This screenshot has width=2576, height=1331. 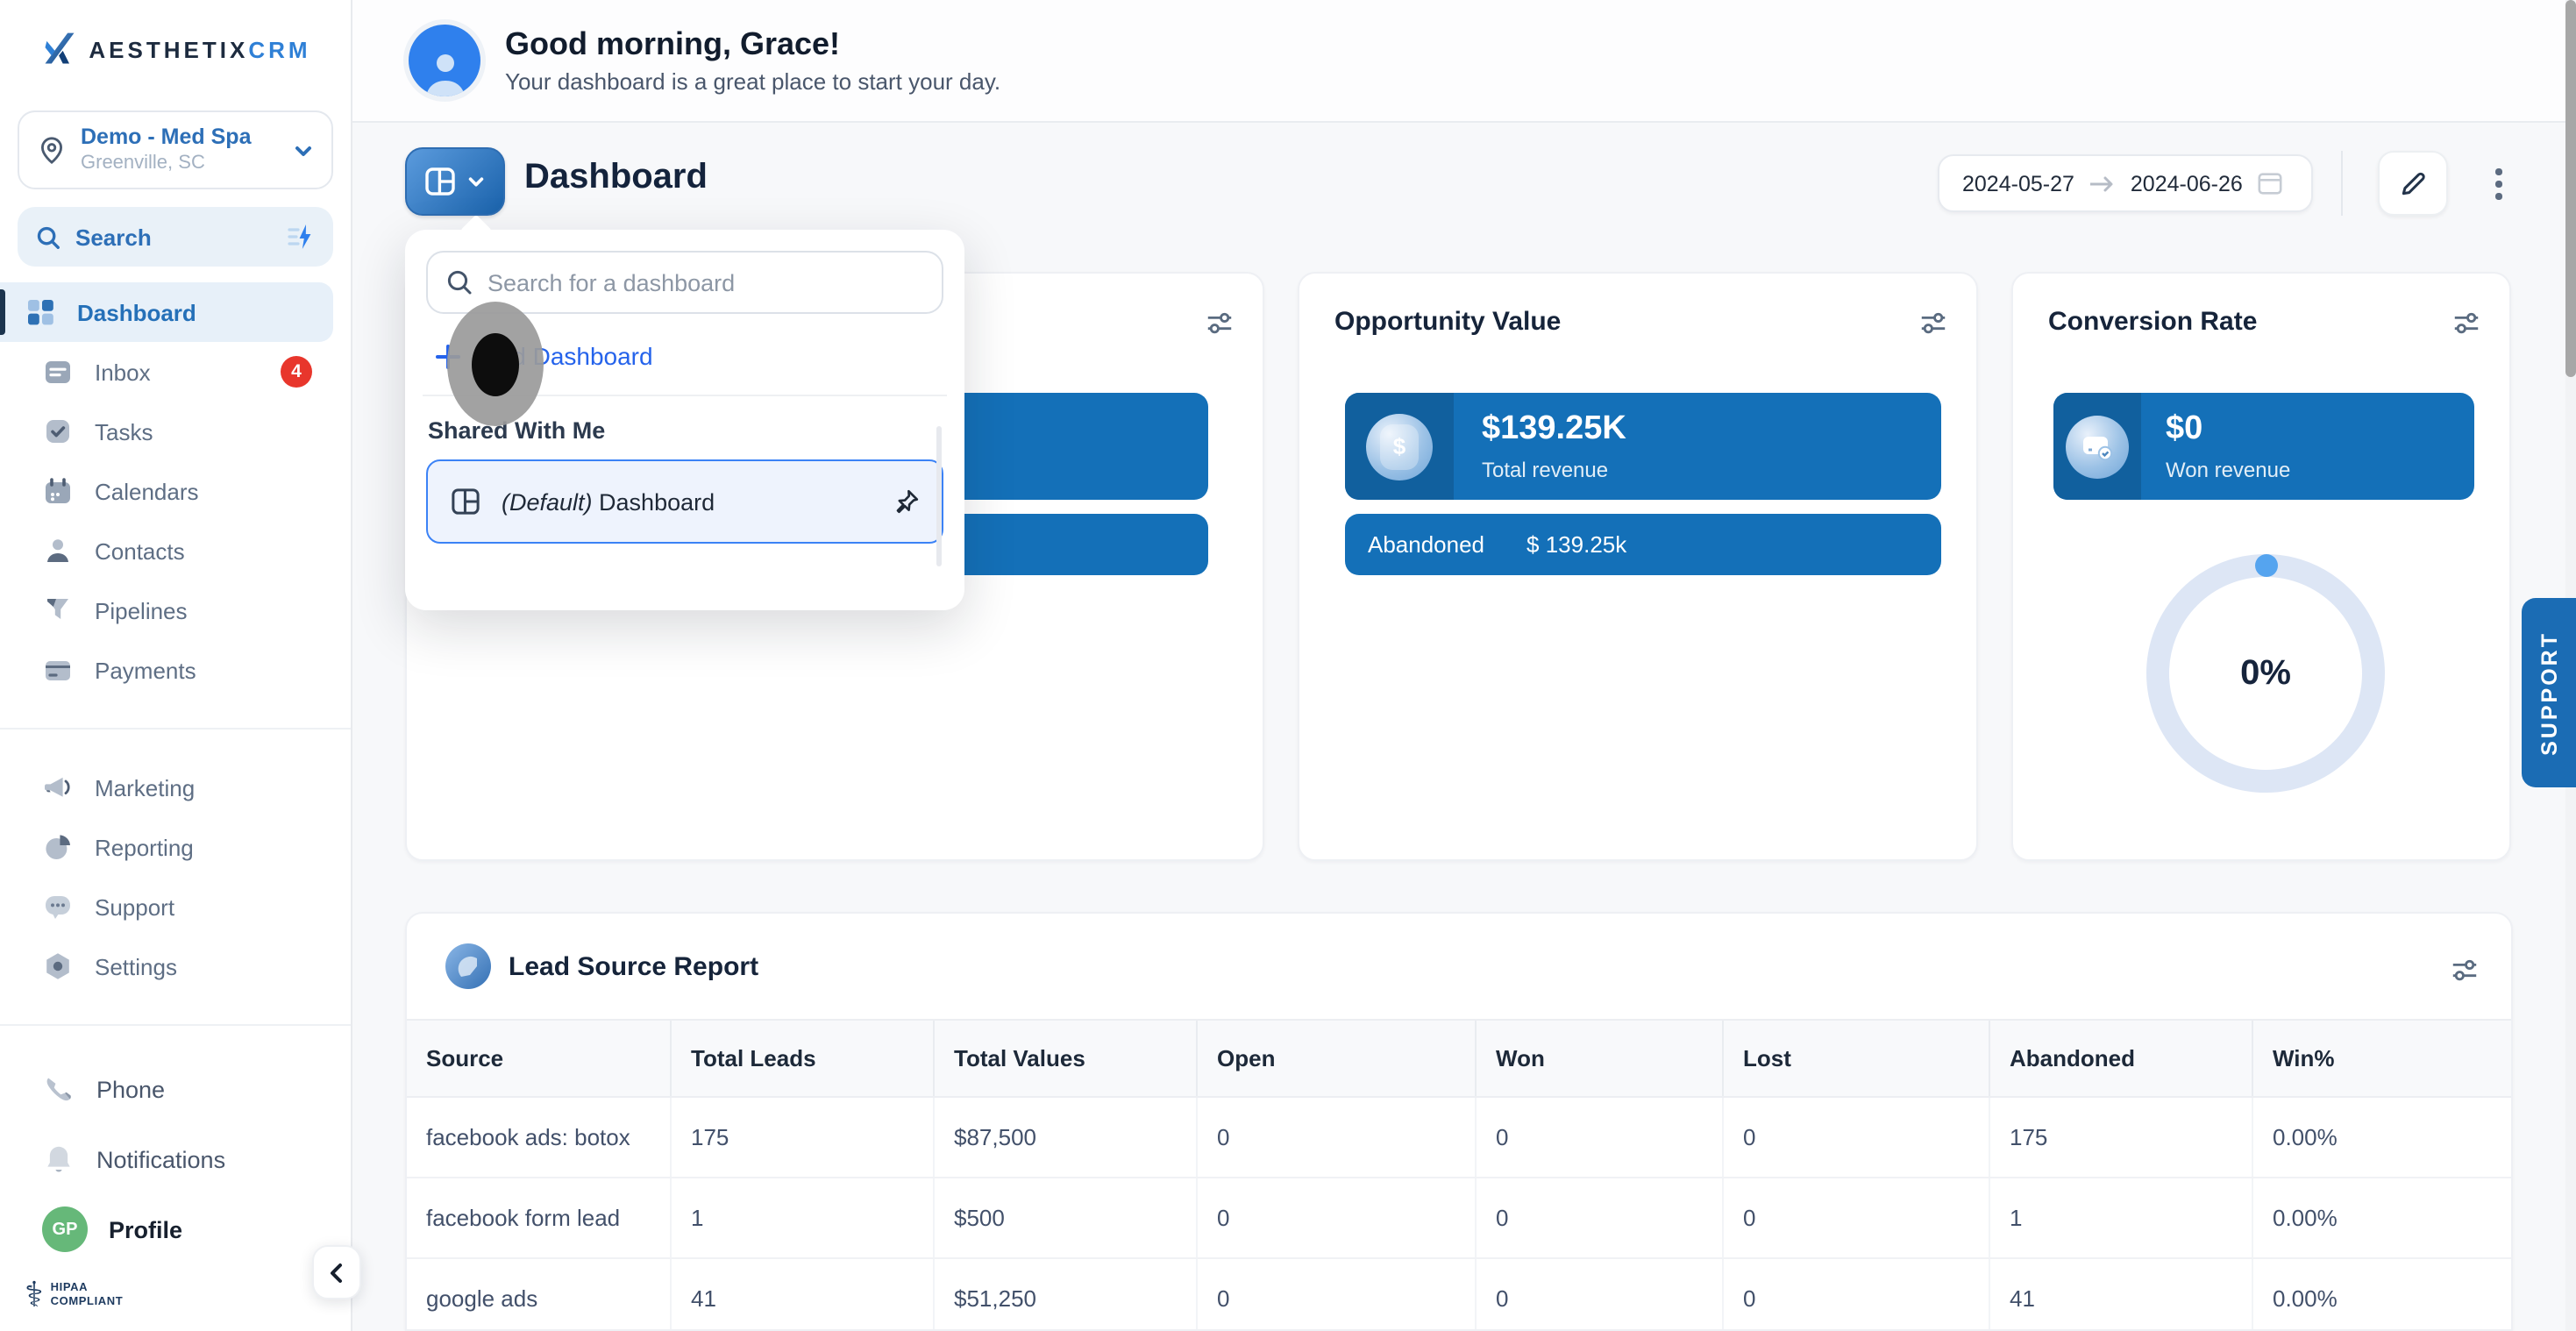 I want to click on sidebar-item-profile: GP Profile, so click(x=175, y=1230).